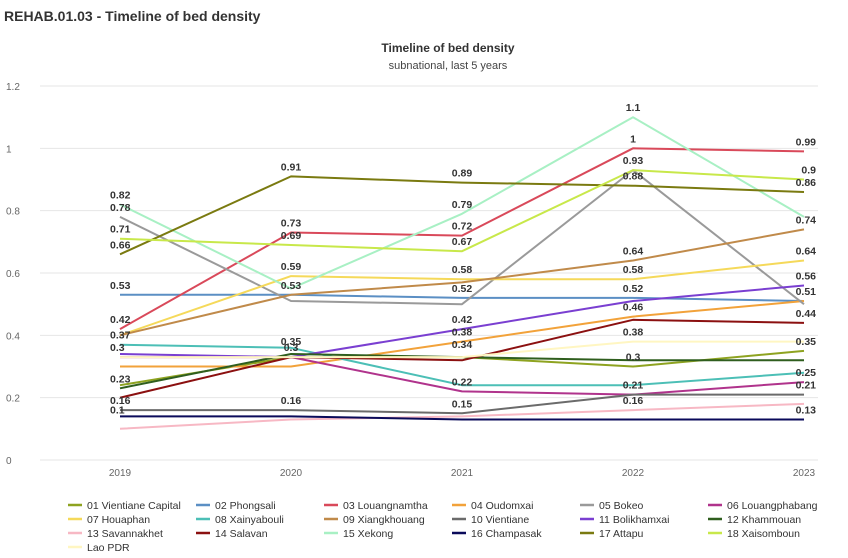  Describe the element at coordinates (368, 534) in the screenshot. I see `legend-item: 15 Xekong` at that location.